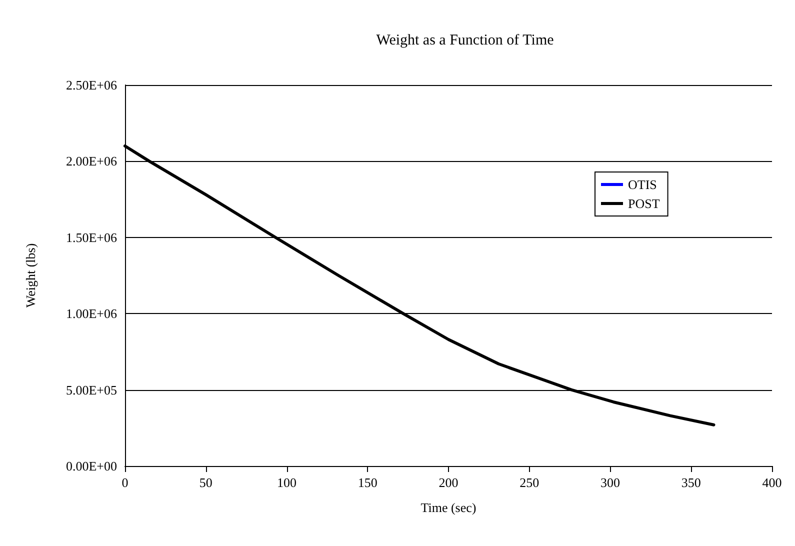 Image resolution: width=795 pixels, height=546 pixels. Describe the element at coordinates (286, 482) in the screenshot. I see `x-tick-label: 100` at that location.